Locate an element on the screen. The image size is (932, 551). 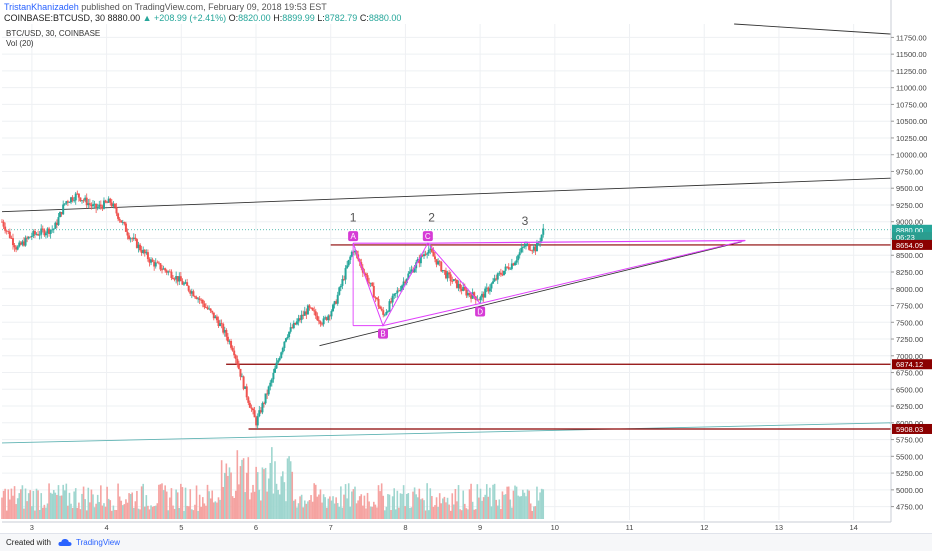
high-value: 8899.99 is located at coordinates (298, 18).